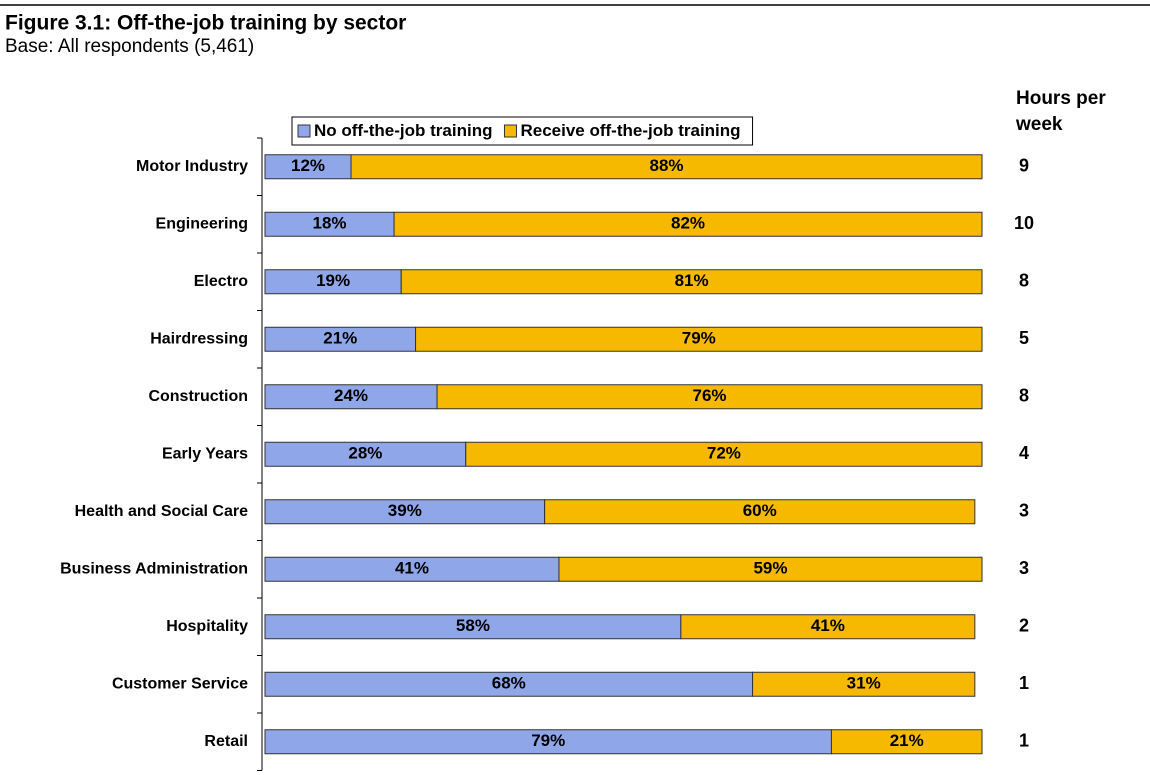 This screenshot has height=775, width=1150. I want to click on value-label: 60%, so click(760, 510).